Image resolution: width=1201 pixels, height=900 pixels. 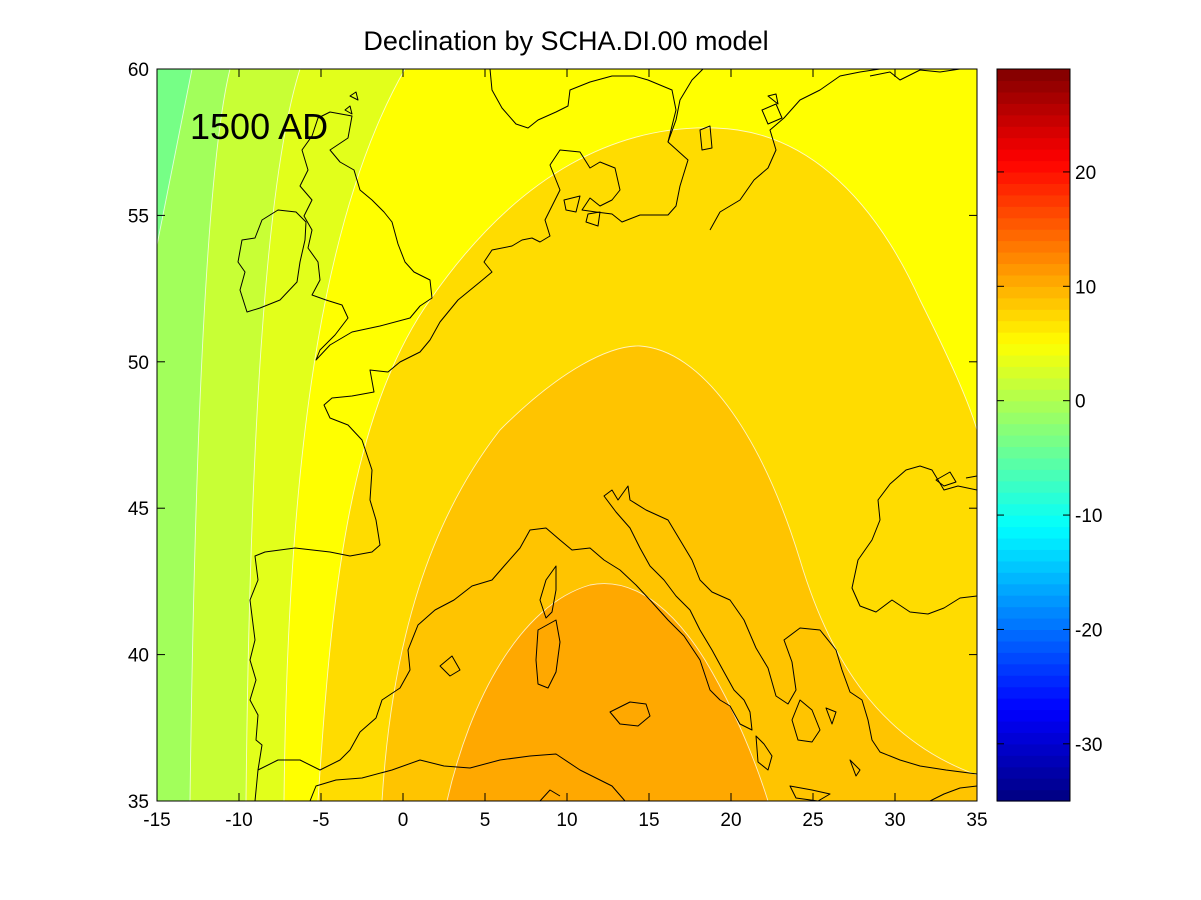 What do you see at coordinates (812, 820) in the screenshot?
I see `x-tick-label: 25` at bounding box center [812, 820].